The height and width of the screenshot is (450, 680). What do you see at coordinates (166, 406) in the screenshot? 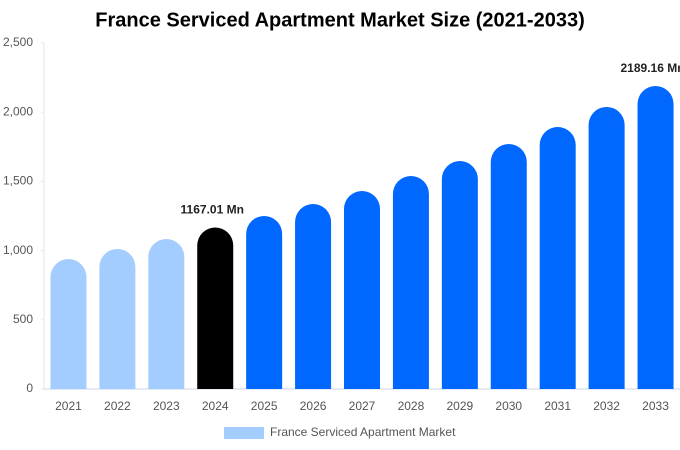
I see `x-tick-label: 2023` at bounding box center [166, 406].